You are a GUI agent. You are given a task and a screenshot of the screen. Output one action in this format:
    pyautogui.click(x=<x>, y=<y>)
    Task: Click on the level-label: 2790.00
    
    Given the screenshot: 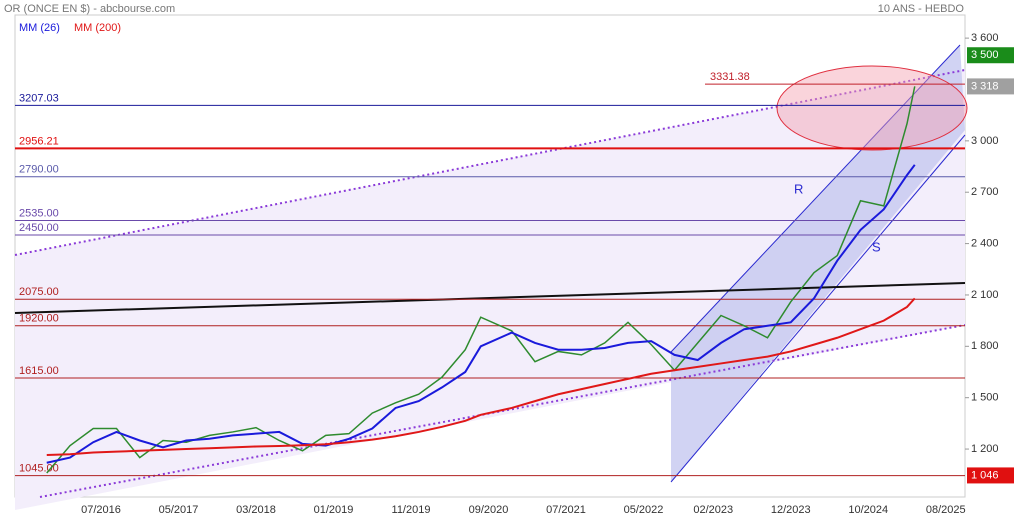 What is the action you would take?
    pyautogui.click(x=39, y=170)
    